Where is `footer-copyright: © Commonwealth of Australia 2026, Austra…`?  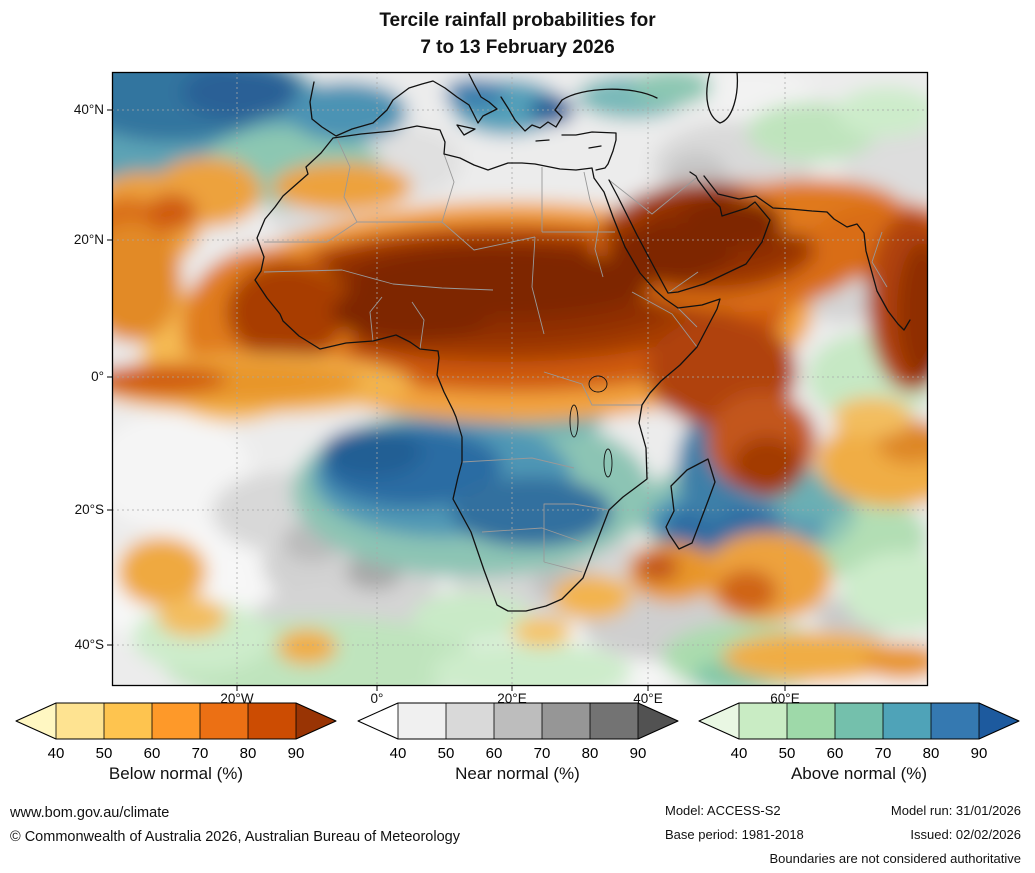
footer-copyright: © Commonwealth of Australia 2026, Austra… is located at coordinates (235, 837).